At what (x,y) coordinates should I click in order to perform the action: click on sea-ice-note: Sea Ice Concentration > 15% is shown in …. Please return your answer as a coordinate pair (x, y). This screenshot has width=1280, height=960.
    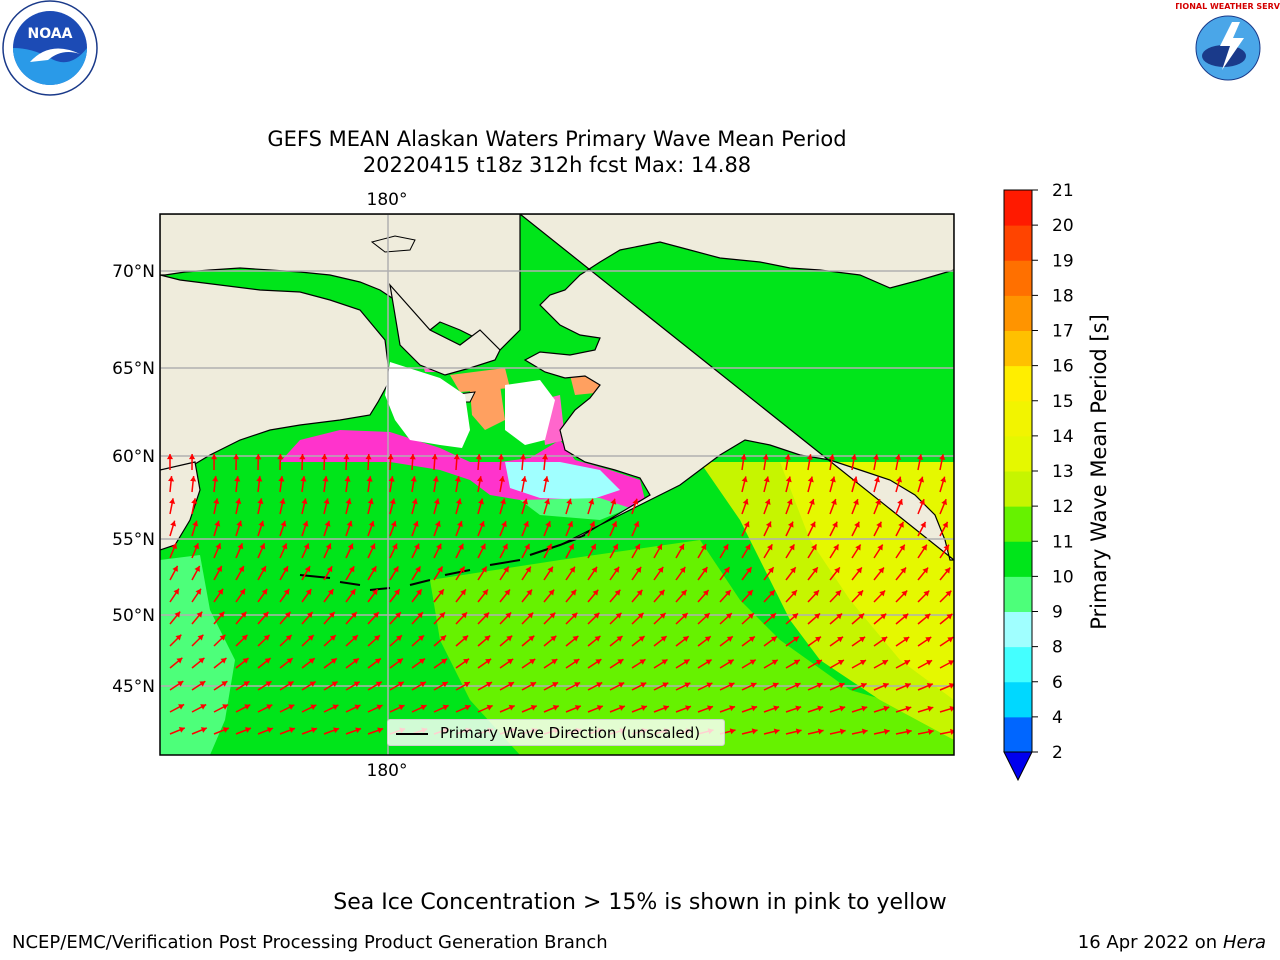
    Looking at the image, I should click on (640, 902).